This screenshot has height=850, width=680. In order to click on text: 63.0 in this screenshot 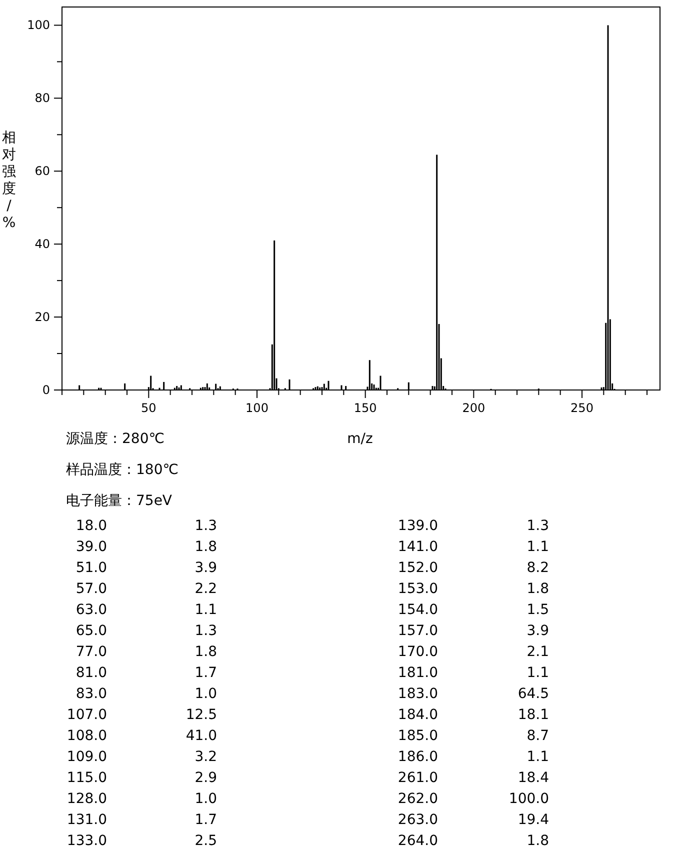, I will do `click(91, 610)`.